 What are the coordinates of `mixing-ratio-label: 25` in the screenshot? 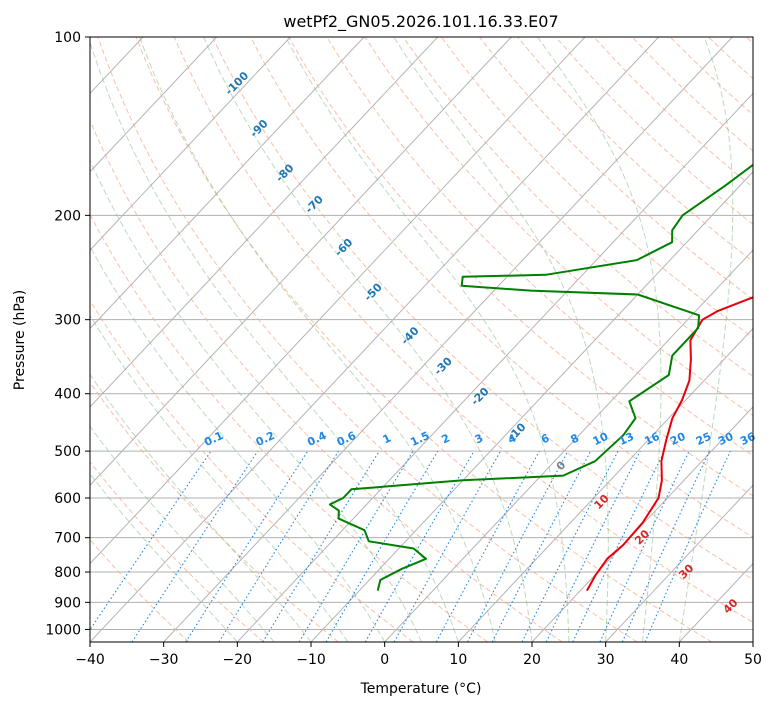 It's located at (703, 439).